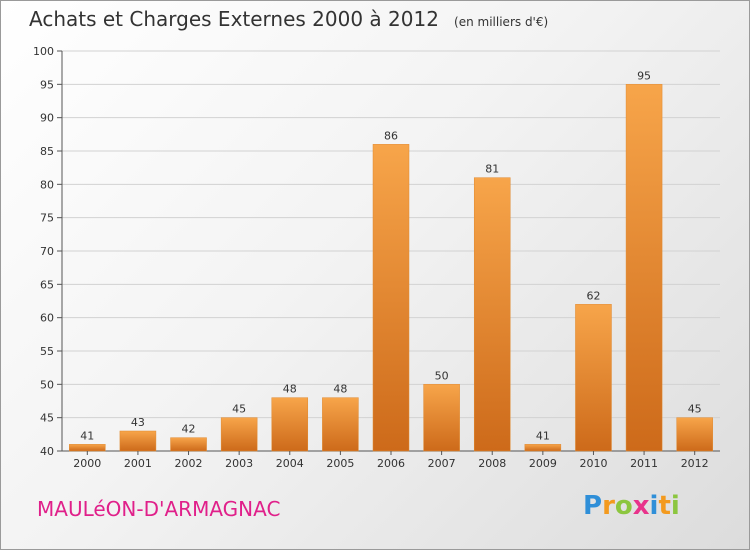 The image size is (750, 550). I want to click on x-tick-label: 2010, so click(593, 463).